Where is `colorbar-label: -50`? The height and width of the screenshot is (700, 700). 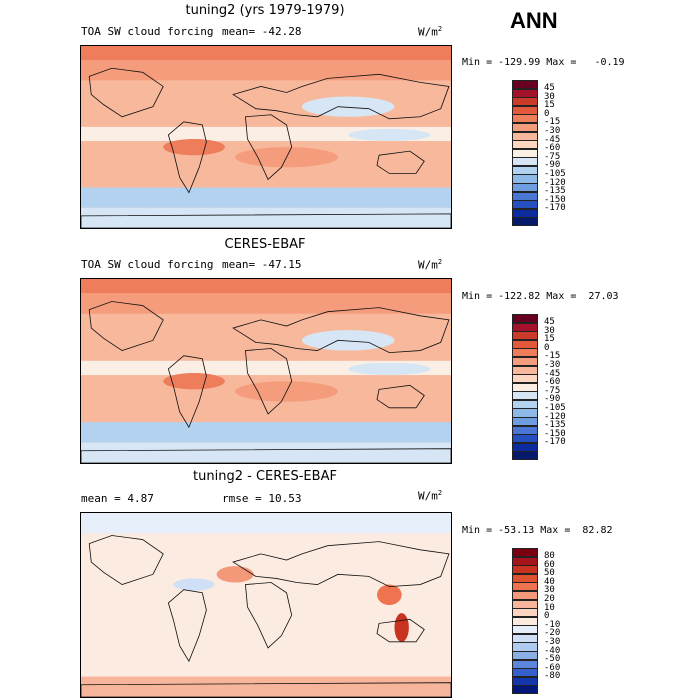
colorbar-label: -50 is located at coordinates (552, 659).